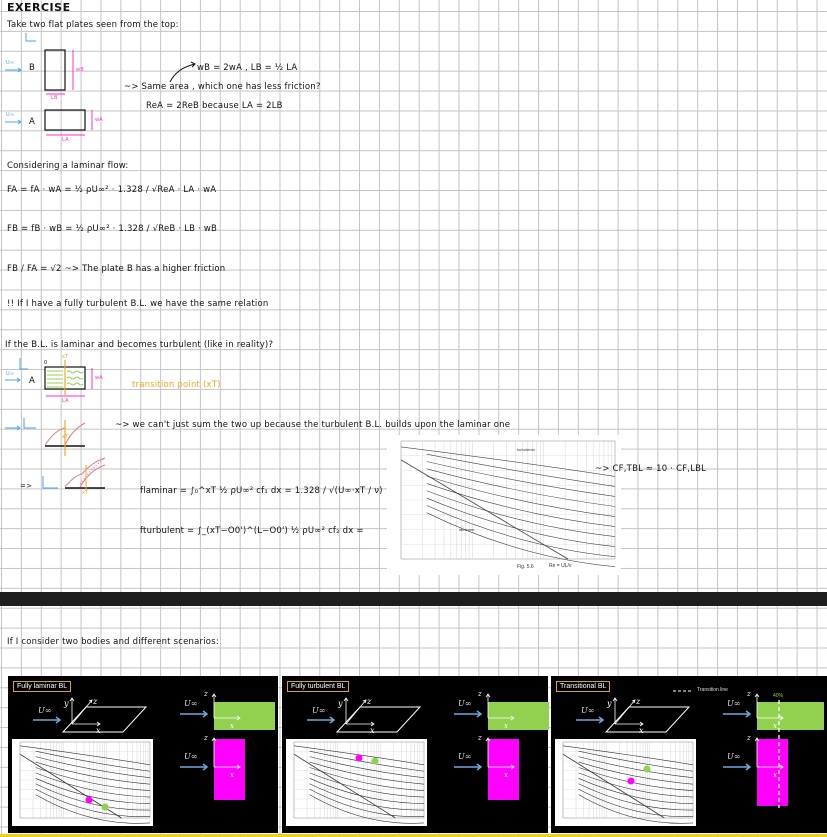 The width and height of the screenshot is (827, 837). I want to click on panel-fully-laminar: U∞ y z x U∞ z x U∞ z x Fully laminar BL, so click(143, 754).